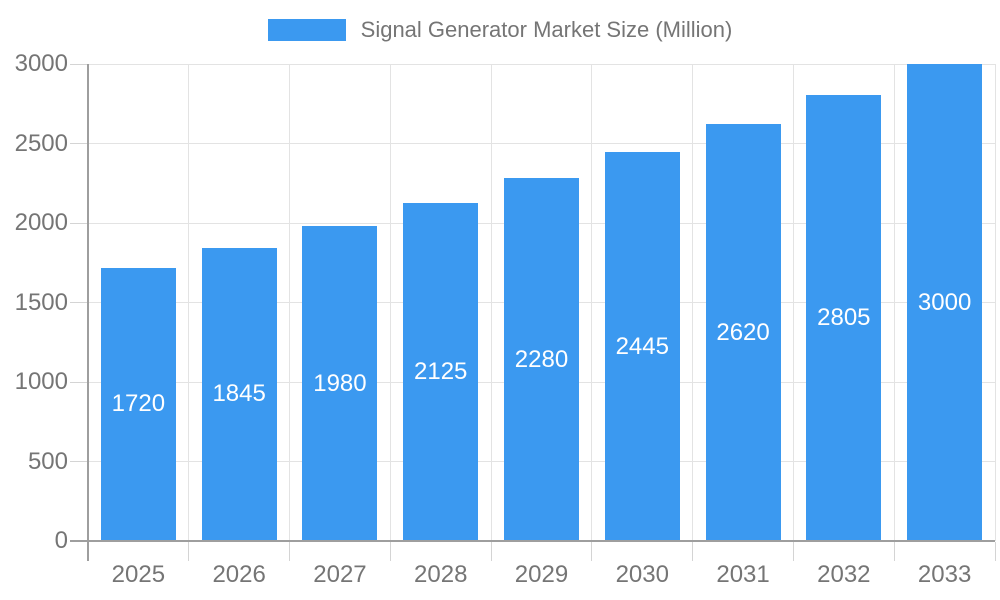  I want to click on bar-value-label: 2280, so click(541, 359).